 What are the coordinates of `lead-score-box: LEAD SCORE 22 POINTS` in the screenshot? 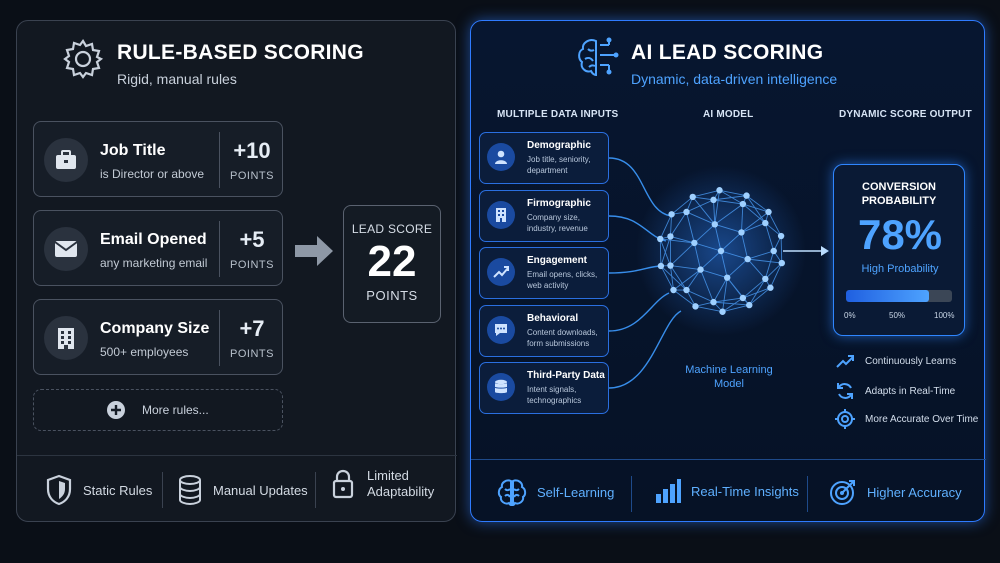 It's located at (392, 264).